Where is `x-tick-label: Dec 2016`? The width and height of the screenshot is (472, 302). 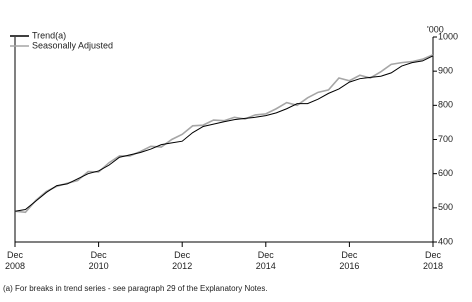 x-tick-label: Dec 2016 is located at coordinates (349, 260).